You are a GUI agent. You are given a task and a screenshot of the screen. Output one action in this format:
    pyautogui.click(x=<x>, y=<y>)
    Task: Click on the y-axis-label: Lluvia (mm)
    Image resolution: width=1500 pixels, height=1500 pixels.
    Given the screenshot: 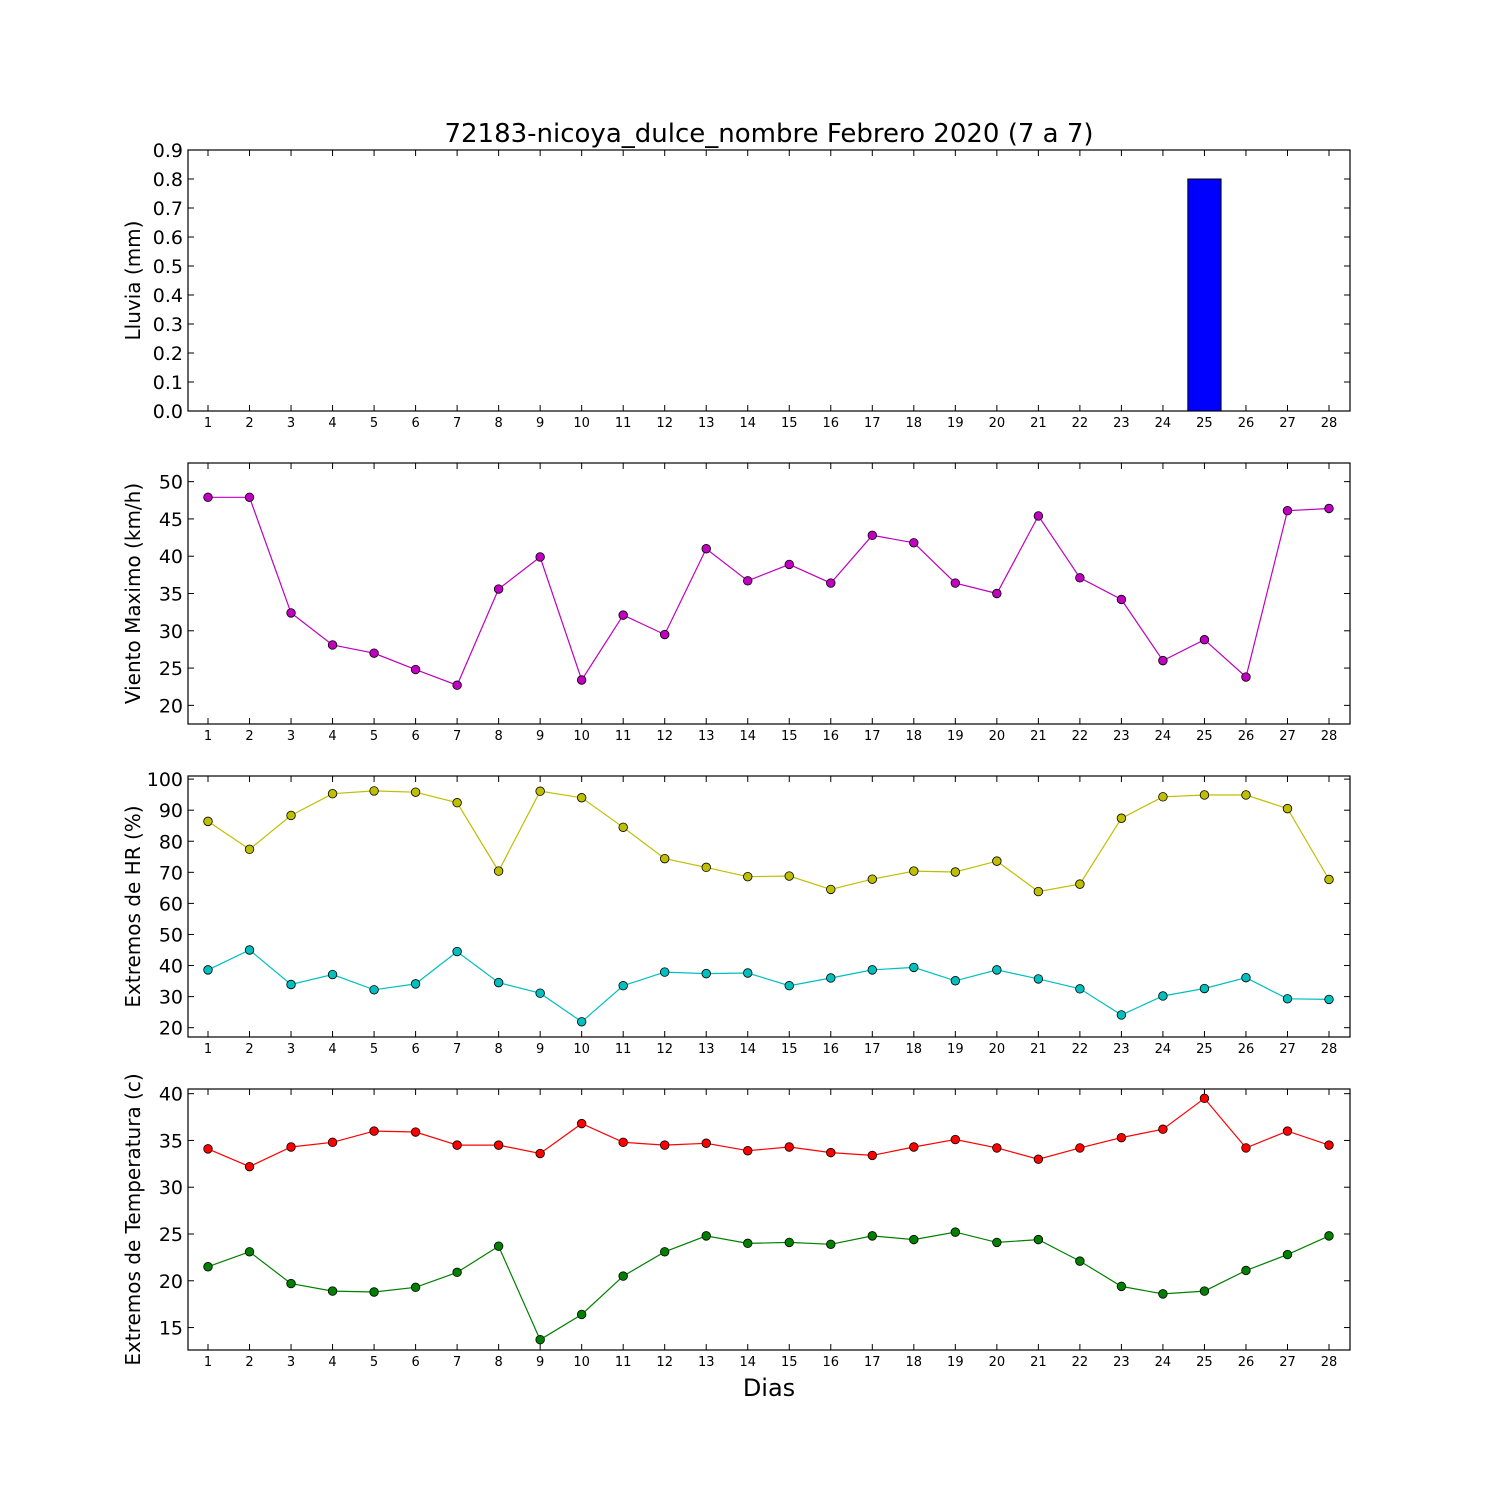 What is the action you would take?
    pyautogui.click(x=133, y=281)
    